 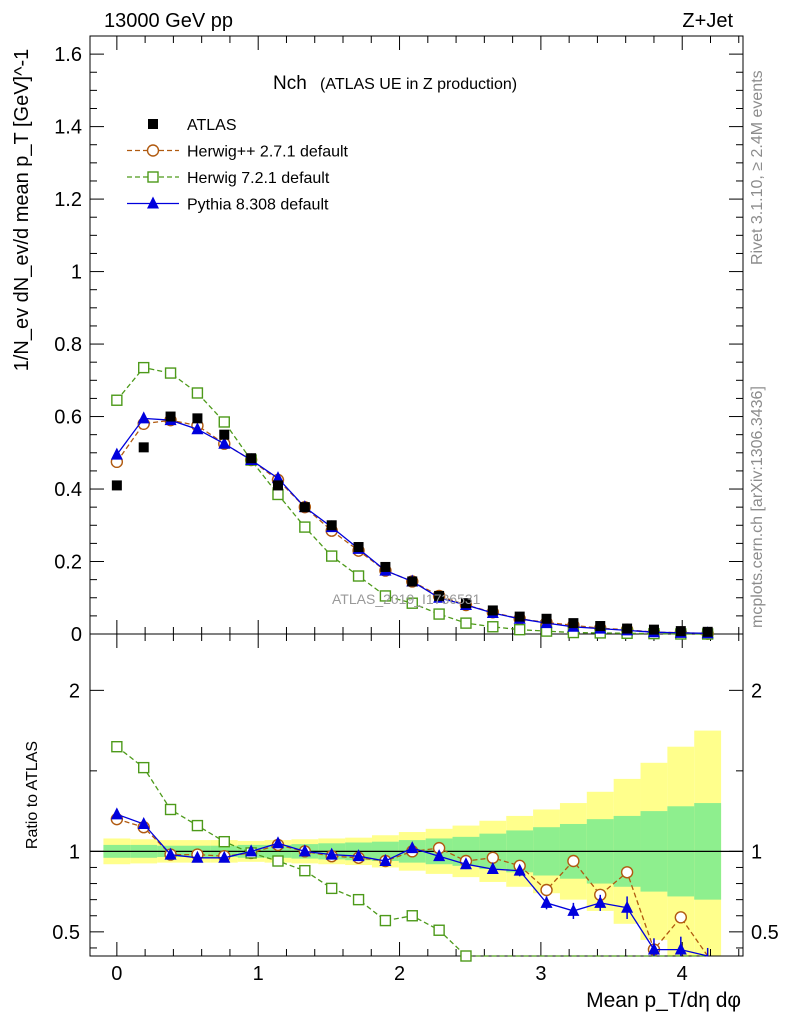 I want to click on ratio-x-tick-label: 2, so click(x=399, y=974).